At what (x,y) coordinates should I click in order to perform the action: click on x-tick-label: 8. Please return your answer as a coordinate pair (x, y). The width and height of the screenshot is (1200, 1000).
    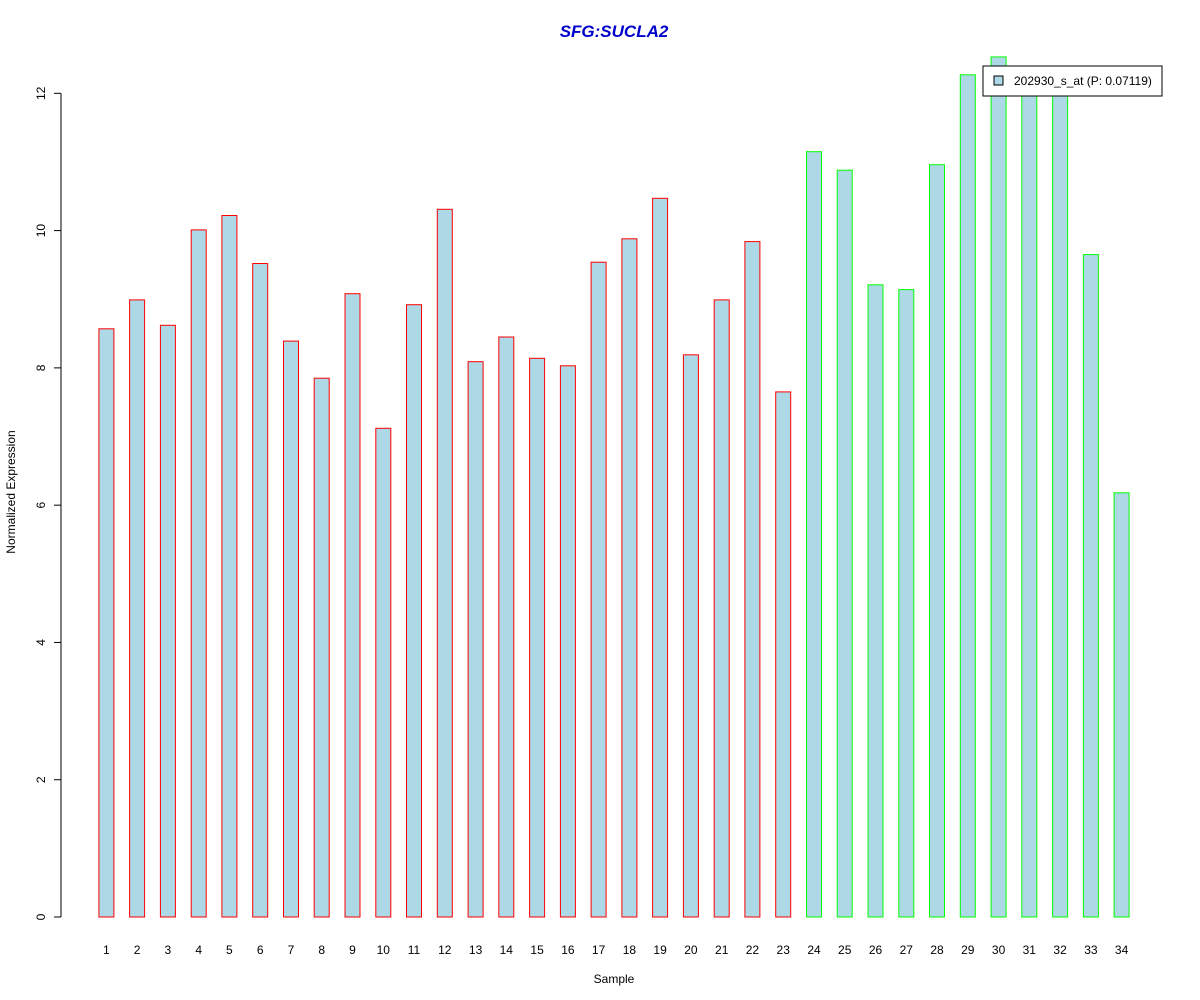
    Looking at the image, I should click on (321, 950).